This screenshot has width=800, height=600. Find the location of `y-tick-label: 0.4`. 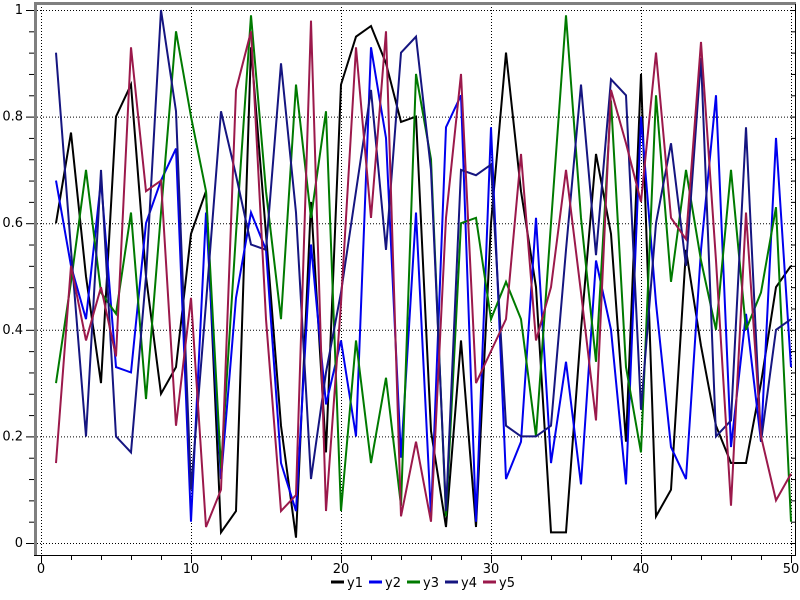

y-tick-label: 0.4 is located at coordinates (12, 330).